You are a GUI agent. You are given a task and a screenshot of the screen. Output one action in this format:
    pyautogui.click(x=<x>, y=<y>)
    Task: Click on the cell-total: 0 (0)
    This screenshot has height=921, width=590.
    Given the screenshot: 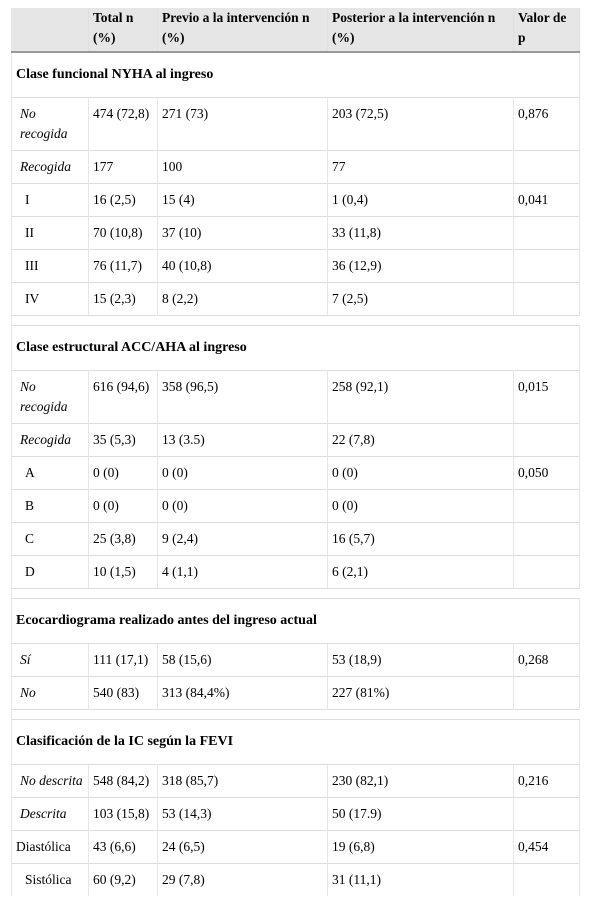 What is the action you would take?
    pyautogui.click(x=123, y=473)
    